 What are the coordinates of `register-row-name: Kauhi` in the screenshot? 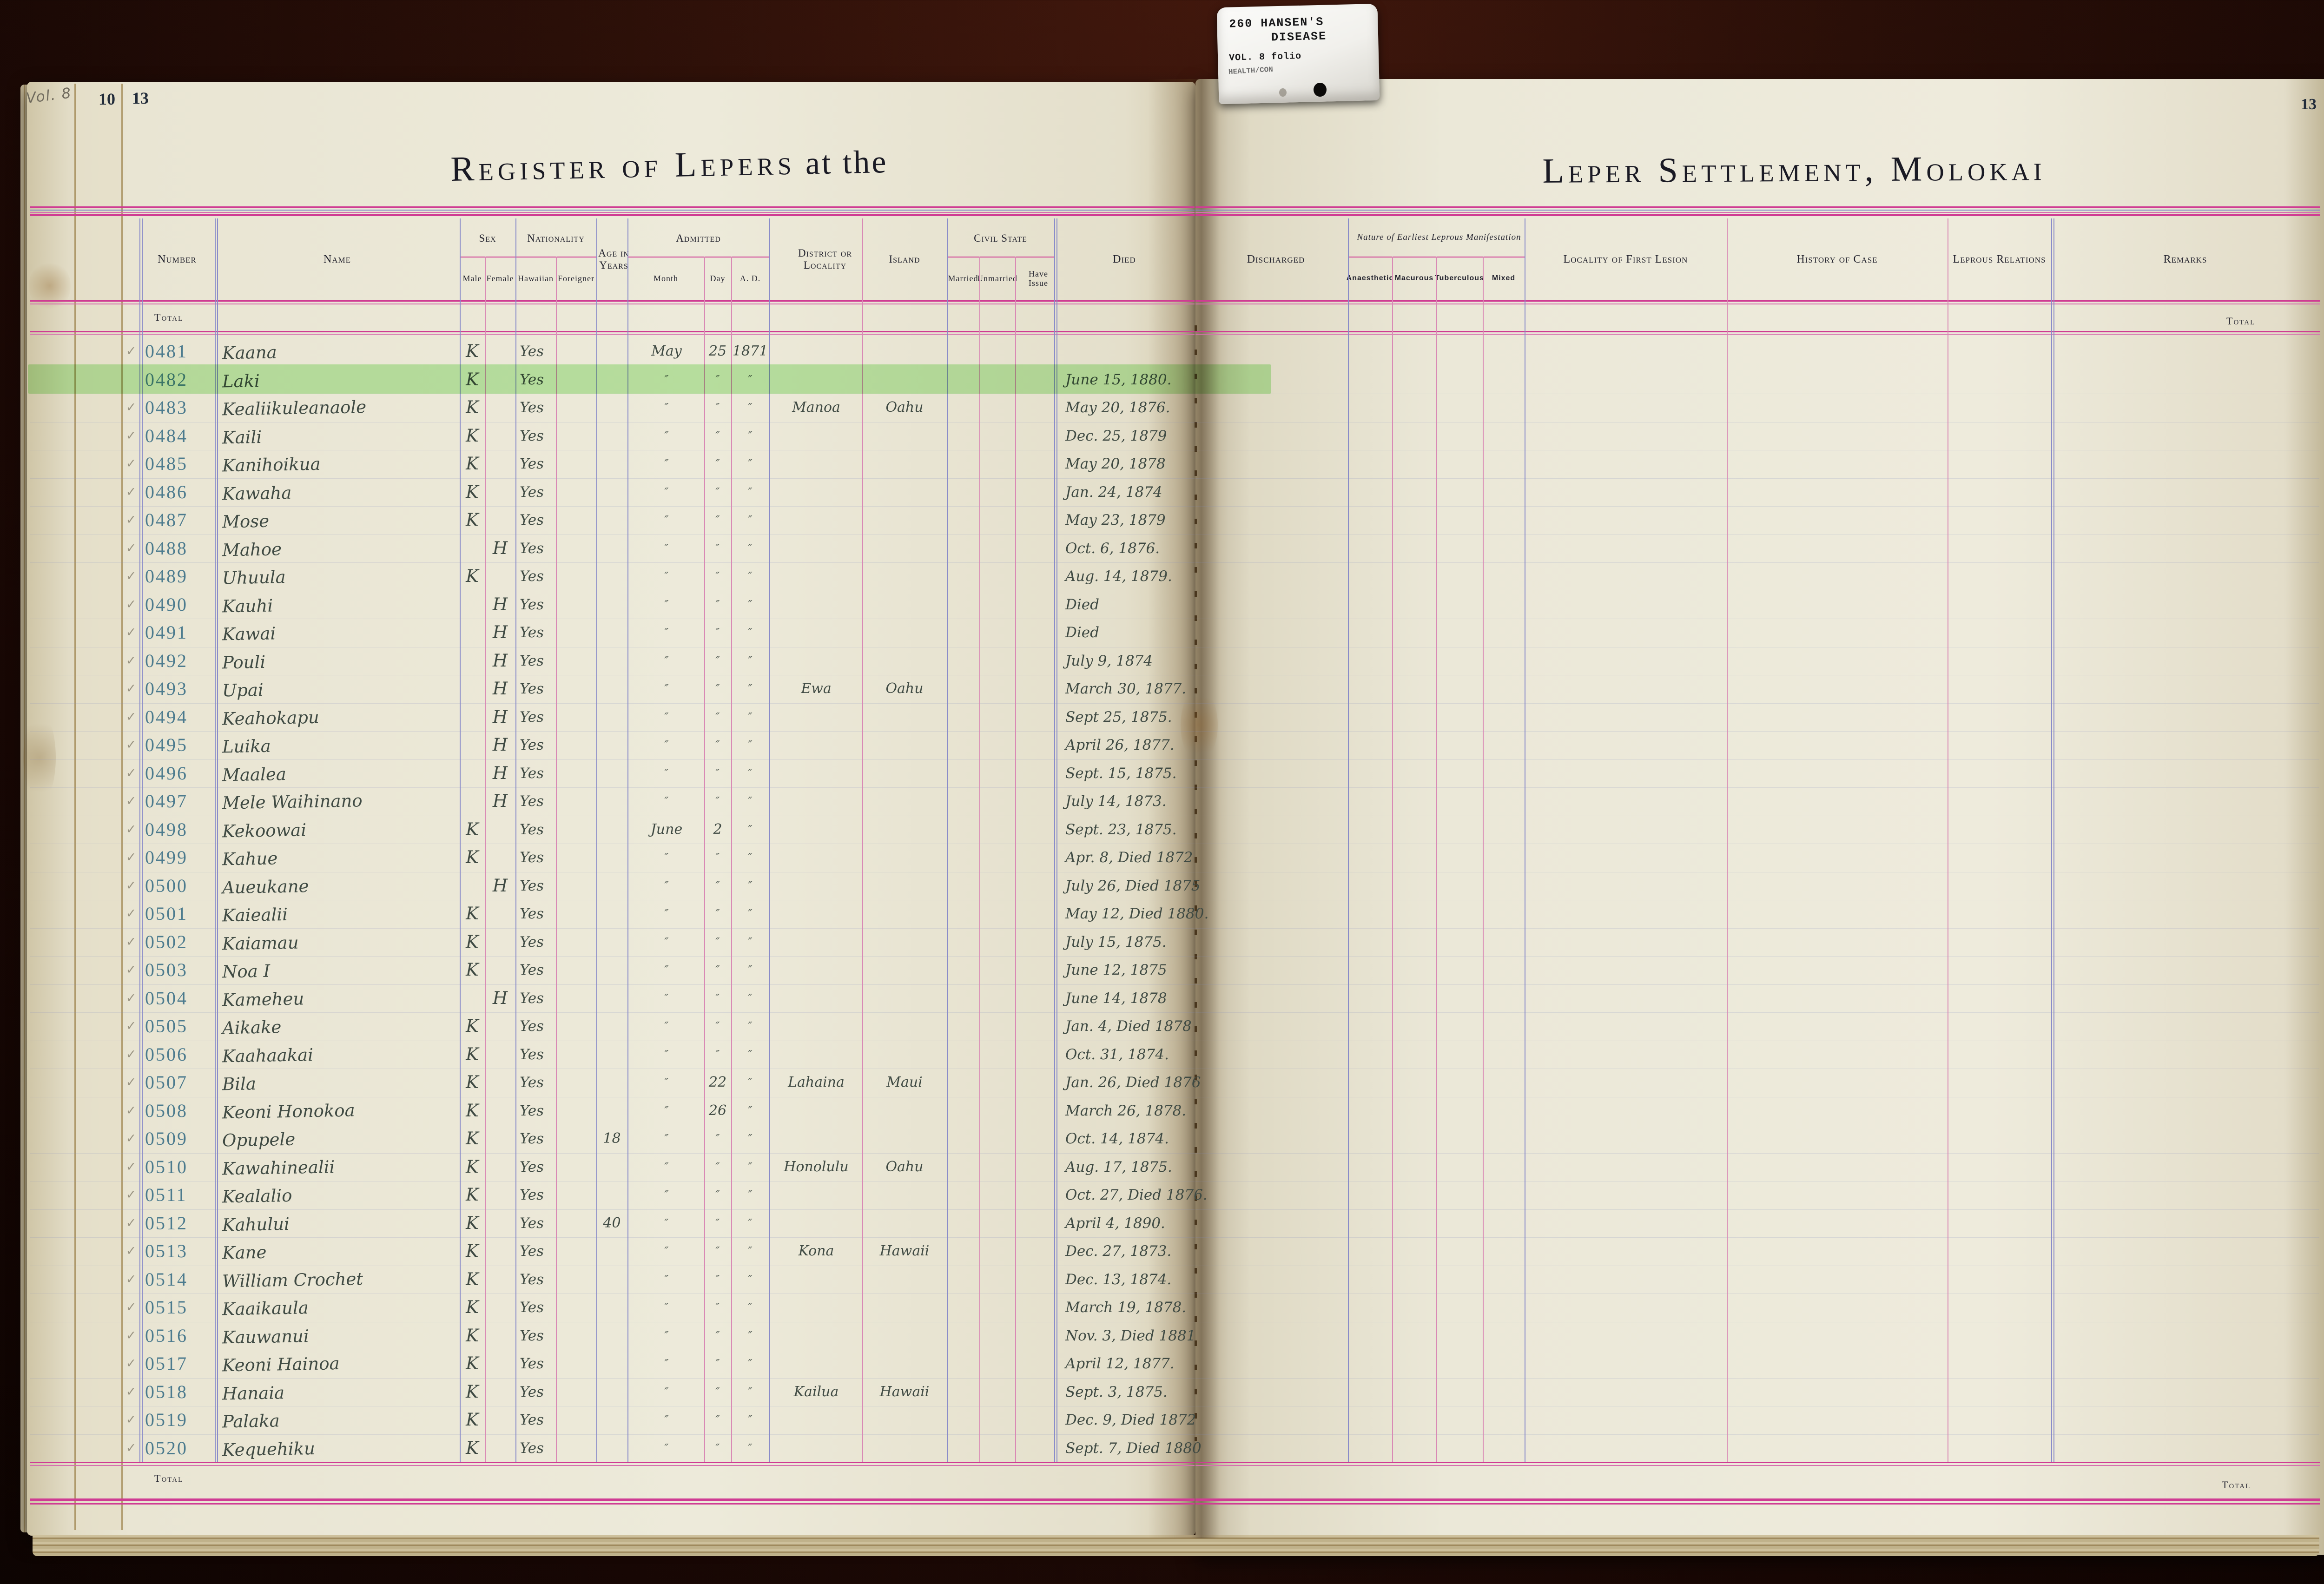 It's located at (247, 605).